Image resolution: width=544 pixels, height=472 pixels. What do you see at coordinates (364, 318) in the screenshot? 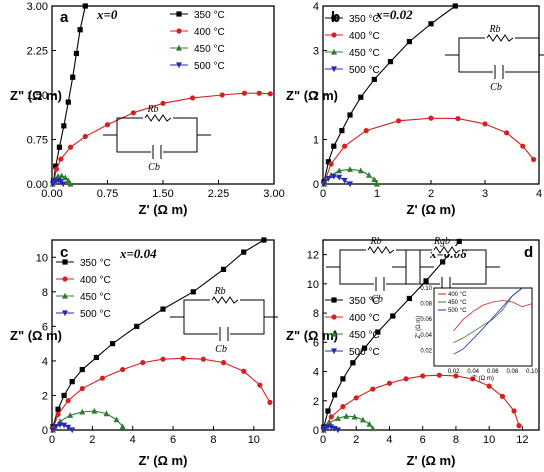
I see `legend-label: 400 °C` at bounding box center [364, 318].